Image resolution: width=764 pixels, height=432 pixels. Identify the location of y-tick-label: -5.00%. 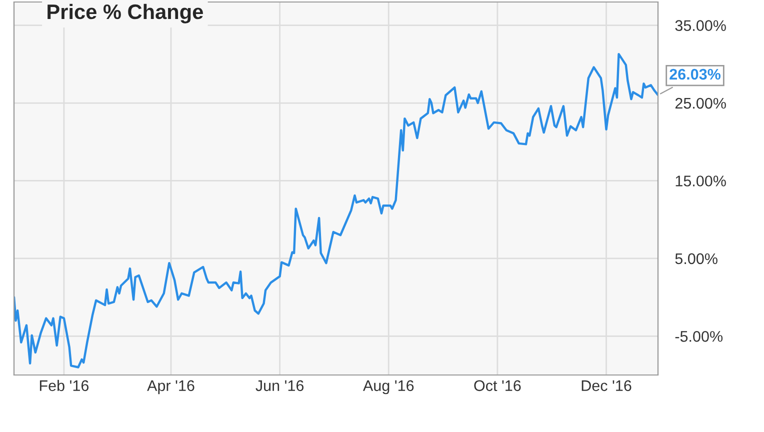
(699, 336).